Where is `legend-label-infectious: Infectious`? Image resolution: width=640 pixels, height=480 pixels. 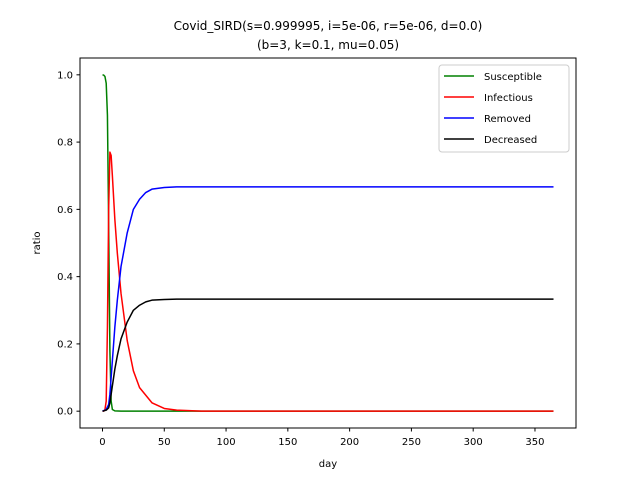 legend-label-infectious: Infectious is located at coordinates (508, 98).